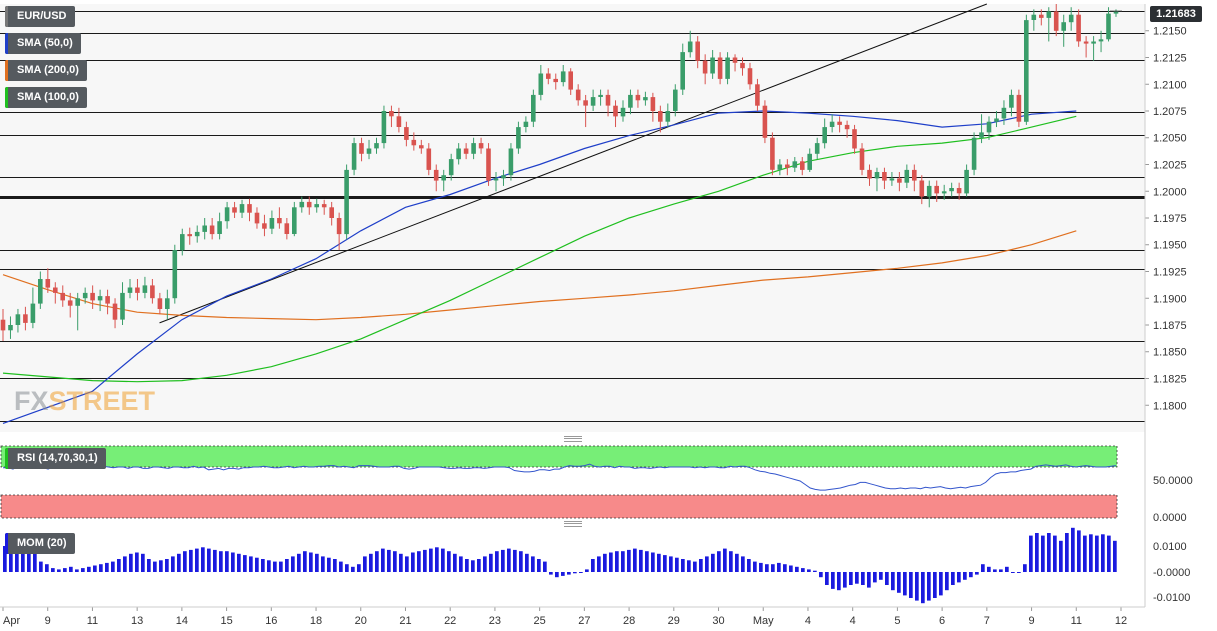 The height and width of the screenshot is (631, 1217). I want to click on rsi-tag: RSI (14,70,30,1), so click(55, 458).